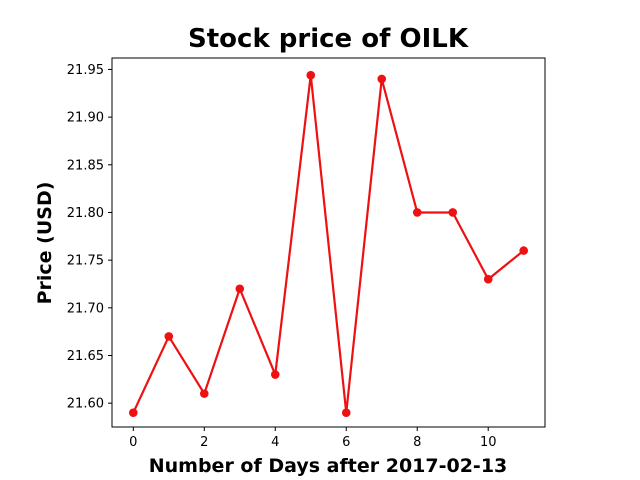 This screenshot has width=640, height=480. I want to click on y-axis-label: Price (USD), so click(45, 243).